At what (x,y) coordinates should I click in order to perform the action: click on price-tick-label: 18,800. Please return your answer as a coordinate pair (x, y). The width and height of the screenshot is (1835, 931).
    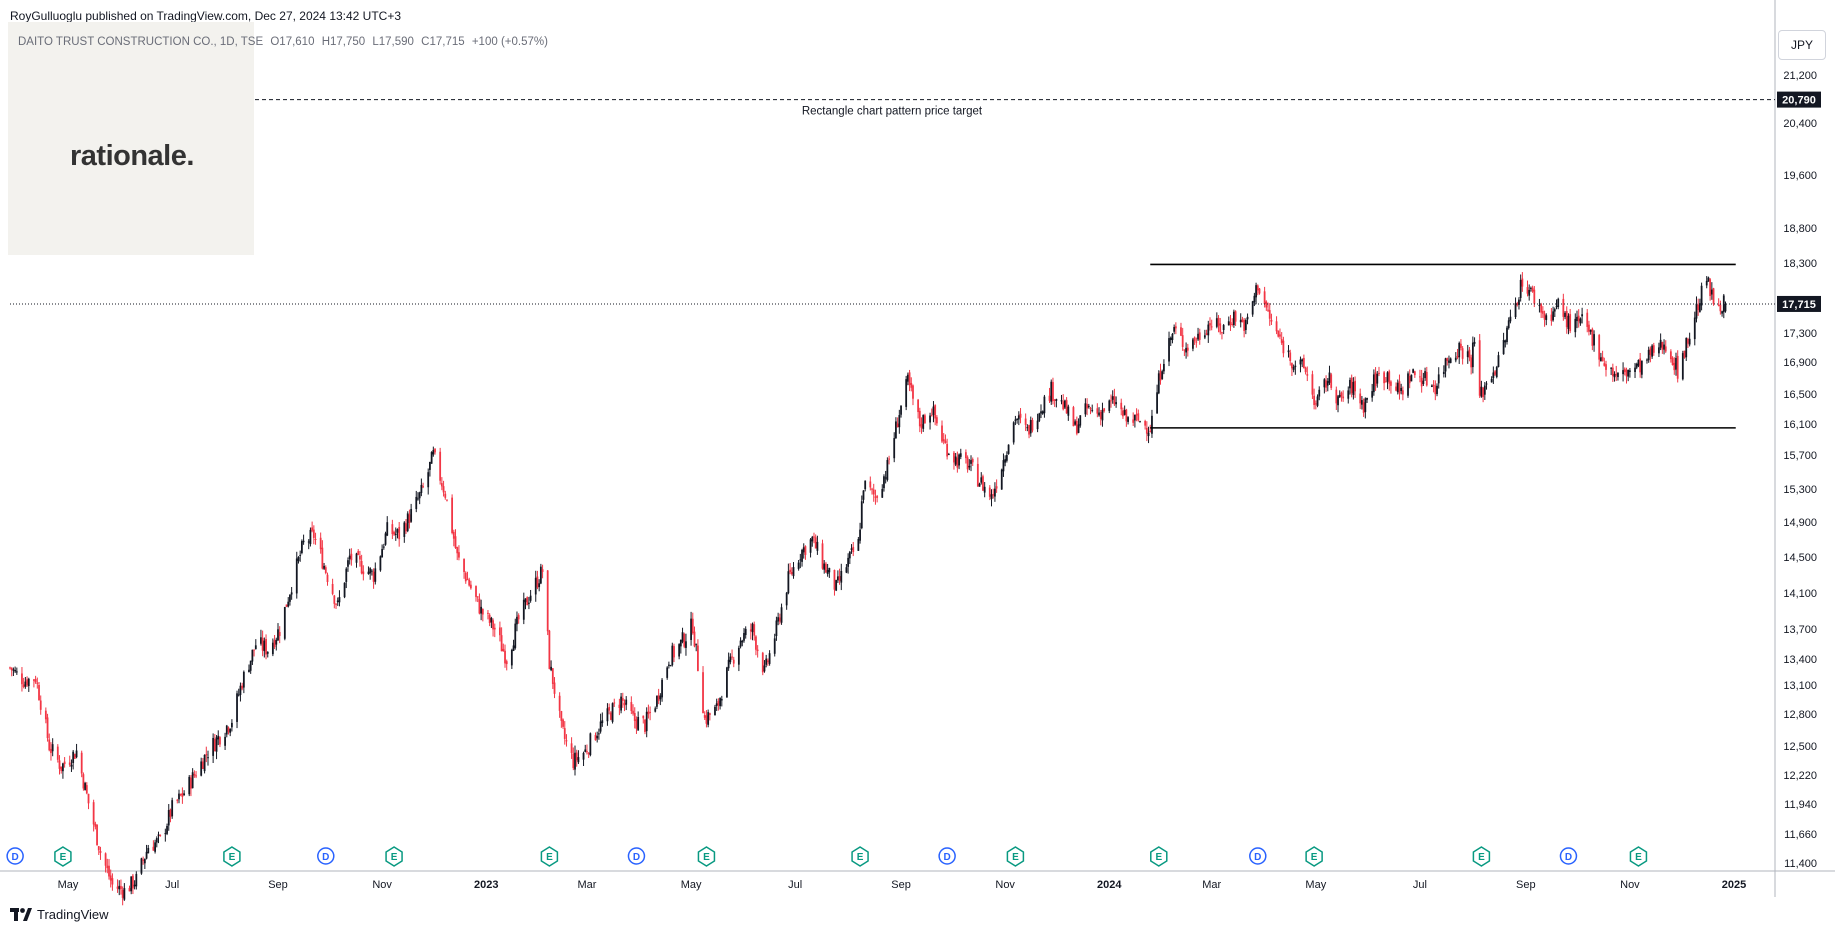
    Looking at the image, I should click on (1800, 229).